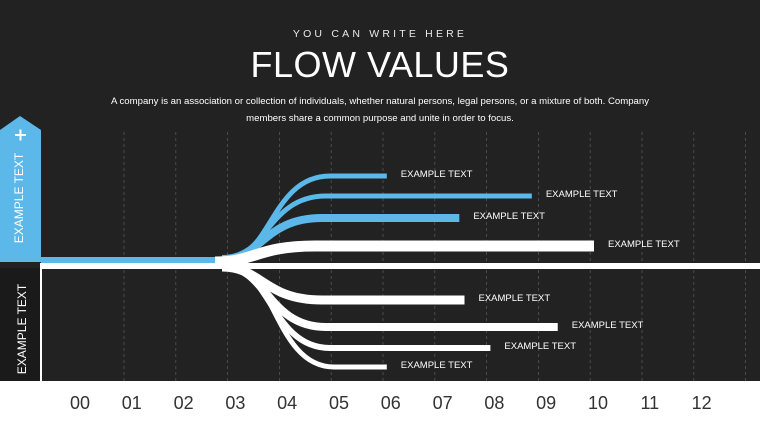 This screenshot has width=760, height=428. Describe the element at coordinates (598, 403) in the screenshot. I see `axis-tick-label: 10` at that location.